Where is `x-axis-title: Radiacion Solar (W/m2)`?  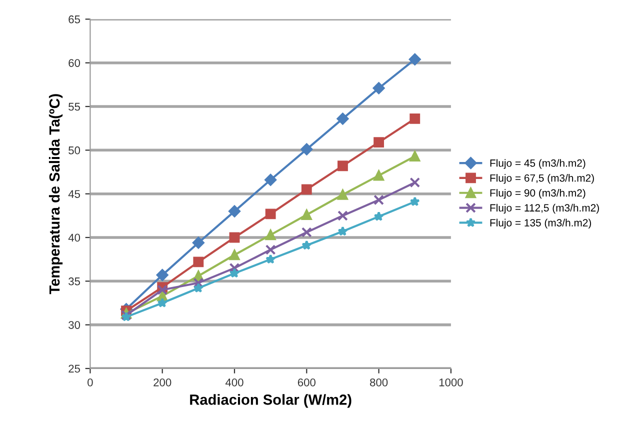
x-axis-title: Radiacion Solar (W/m2) is located at coordinates (271, 401).